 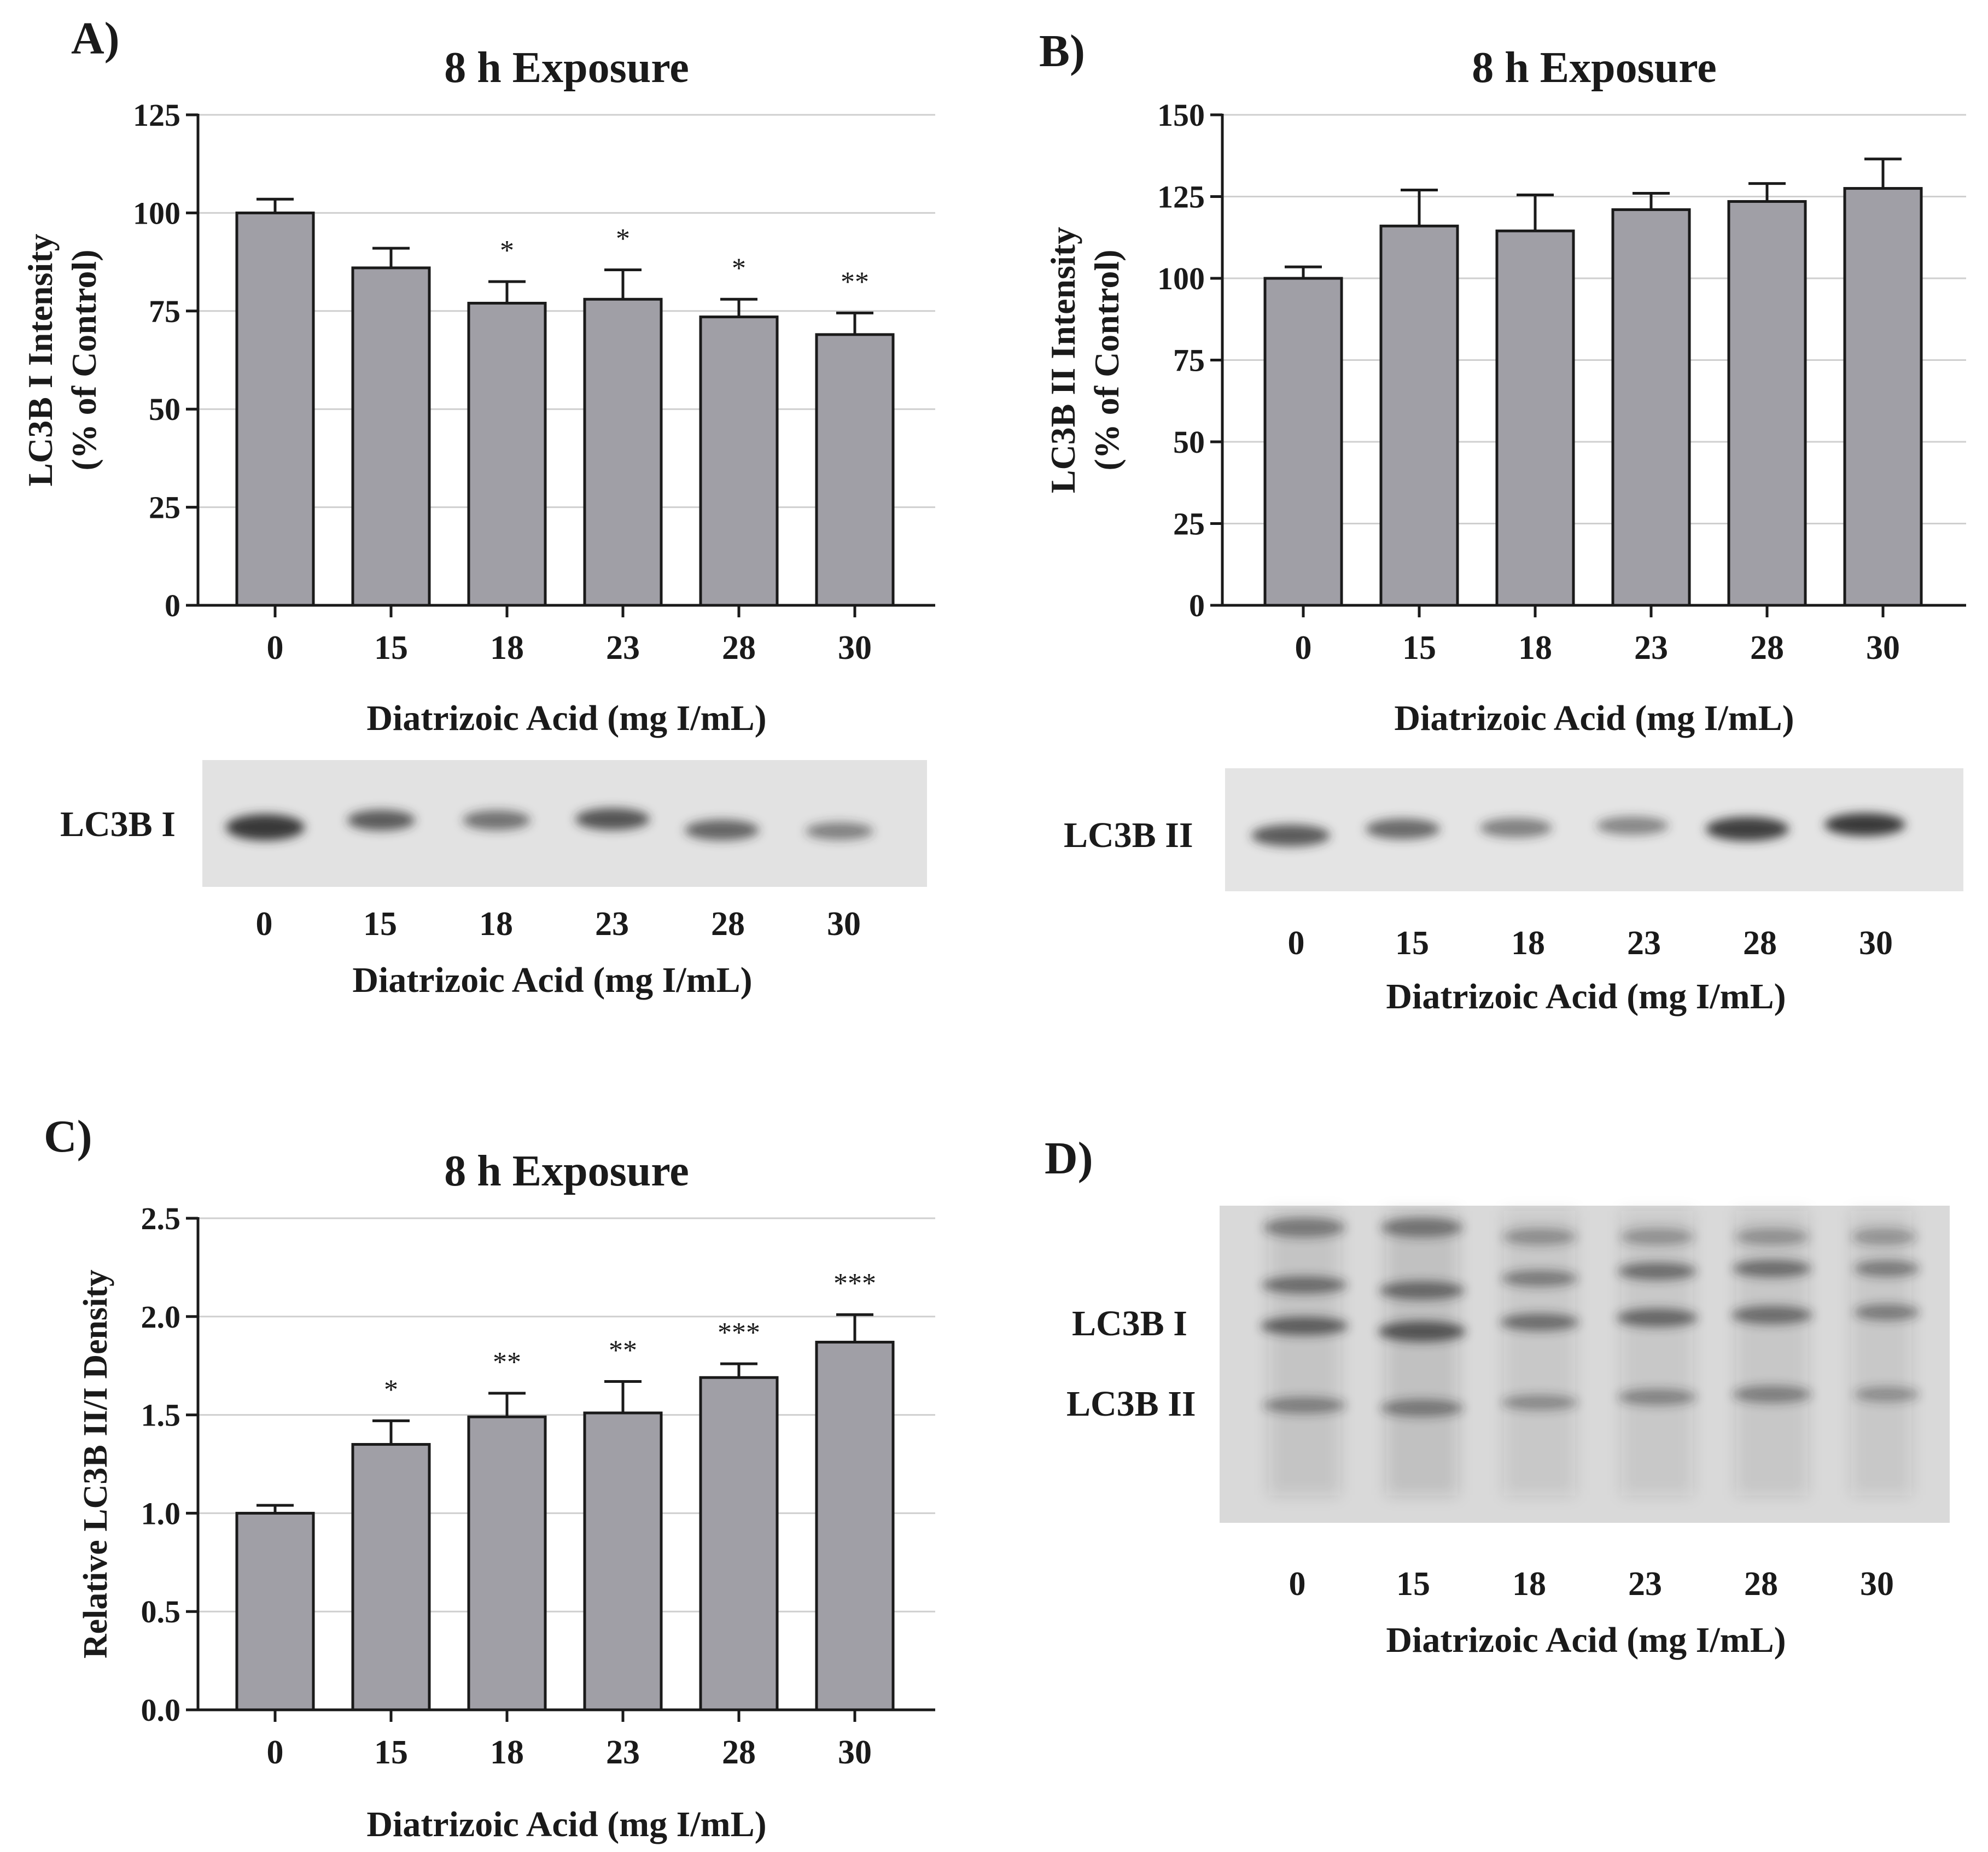 I want to click on panel-letter-a: A), so click(x=95, y=38).